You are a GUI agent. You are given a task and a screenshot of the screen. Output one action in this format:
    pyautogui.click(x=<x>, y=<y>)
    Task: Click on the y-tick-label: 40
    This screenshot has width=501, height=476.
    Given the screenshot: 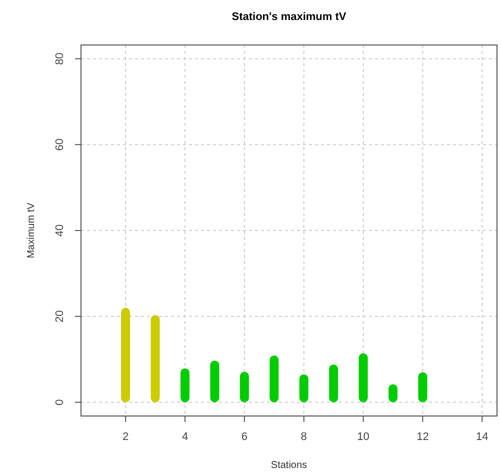 What is the action you would take?
    pyautogui.click(x=60, y=230)
    